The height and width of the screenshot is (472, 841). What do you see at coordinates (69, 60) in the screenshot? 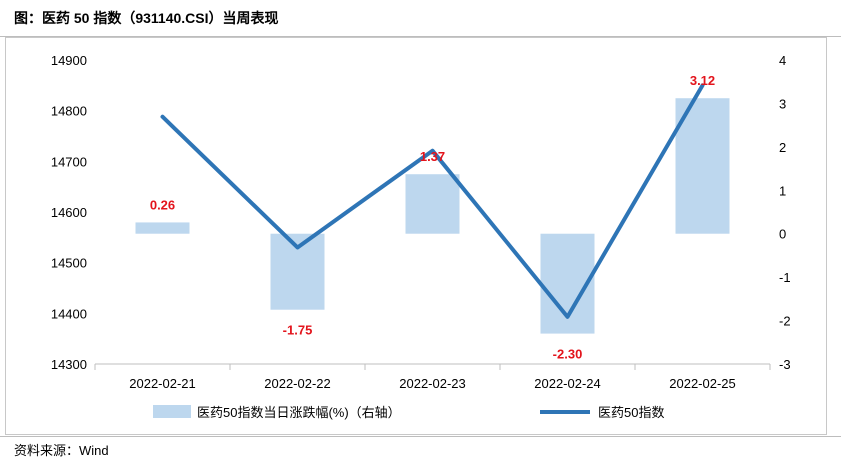
I see `left-tick-label: 14900` at bounding box center [69, 60].